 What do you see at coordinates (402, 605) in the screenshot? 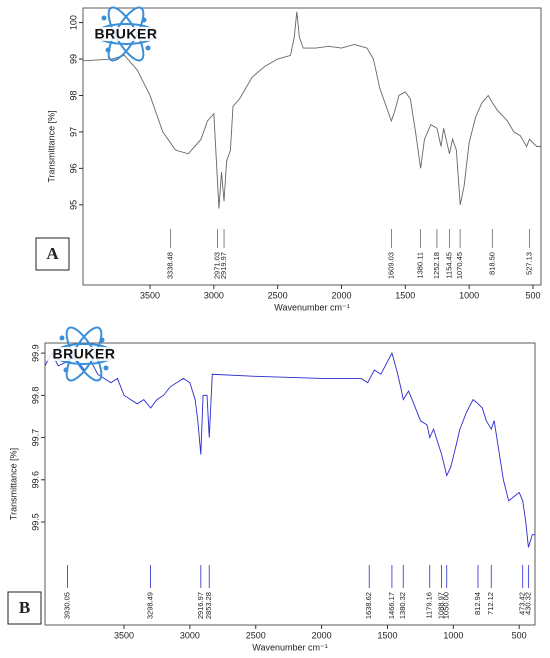
I see `peak-label: 1380.32` at bounding box center [402, 605].